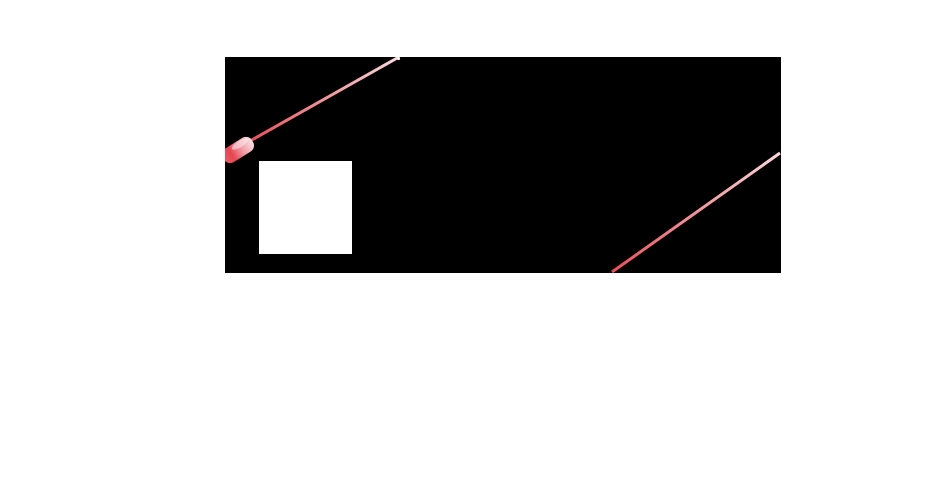  I want to click on white-cube, so click(305, 207).